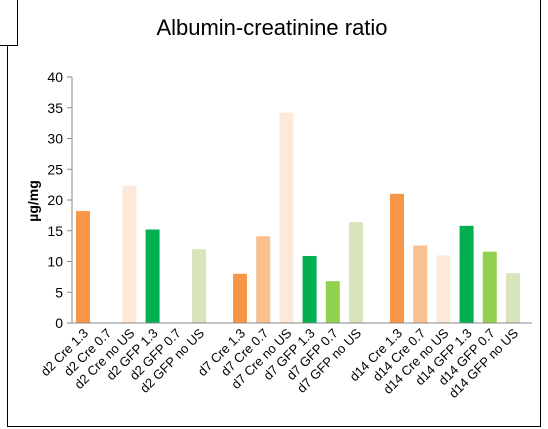  Describe the element at coordinates (33, 201) in the screenshot. I see `y-axis-label: µg/mg` at that location.